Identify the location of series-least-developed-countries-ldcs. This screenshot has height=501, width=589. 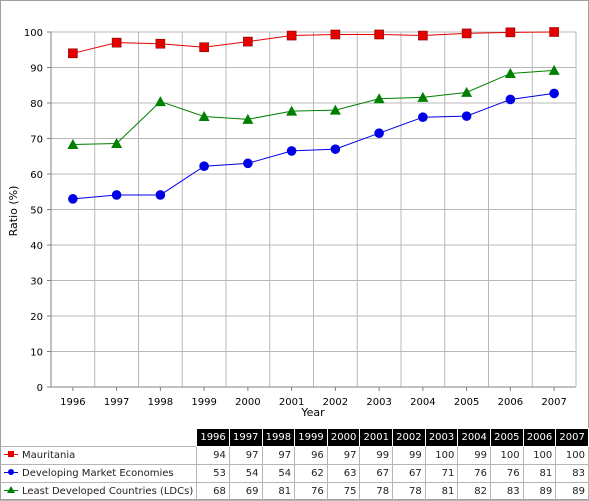
(313, 107).